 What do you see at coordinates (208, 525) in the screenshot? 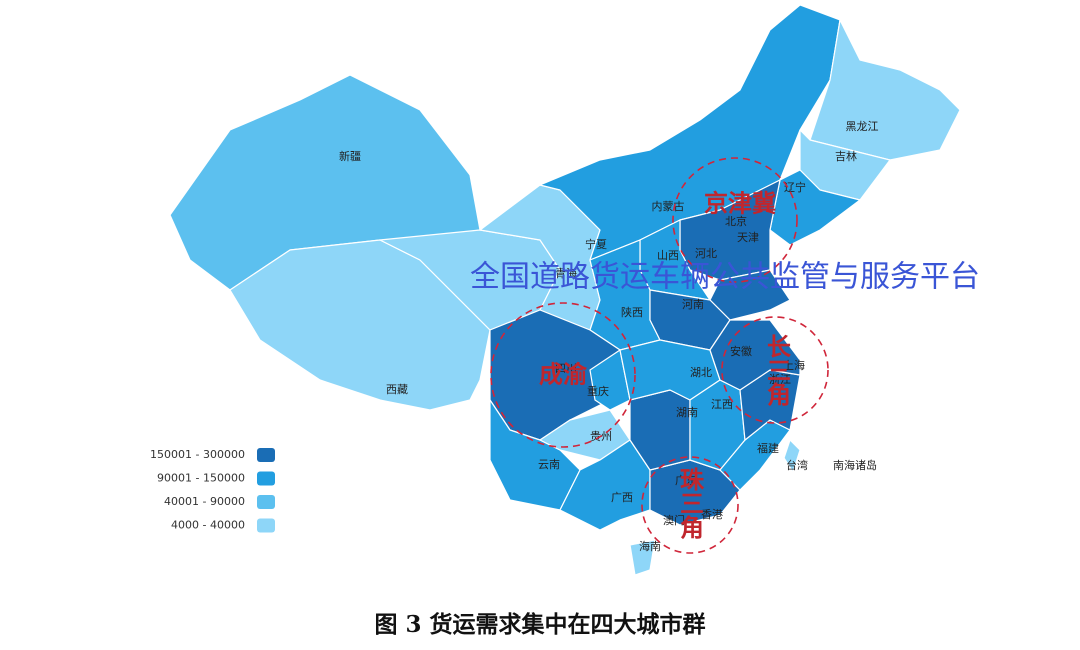
I see `legend-label: 4000 - 40000` at bounding box center [208, 525].